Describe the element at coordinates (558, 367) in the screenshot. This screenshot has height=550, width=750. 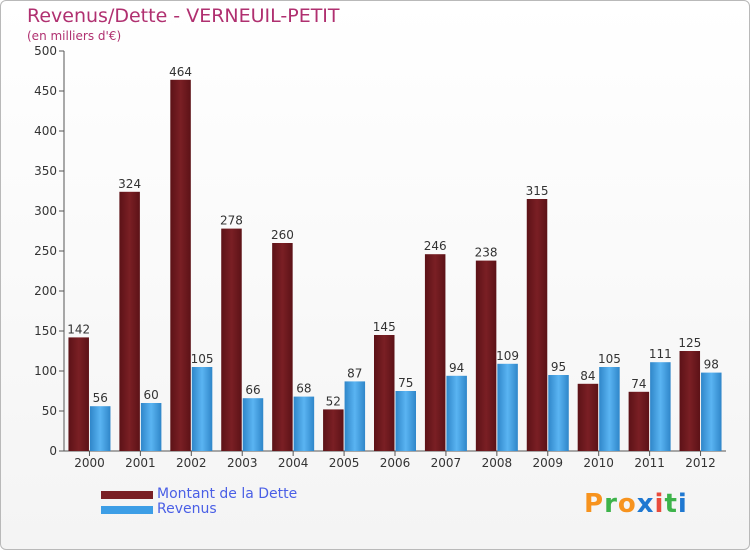
I see `data-label-revenus: 95` at that location.